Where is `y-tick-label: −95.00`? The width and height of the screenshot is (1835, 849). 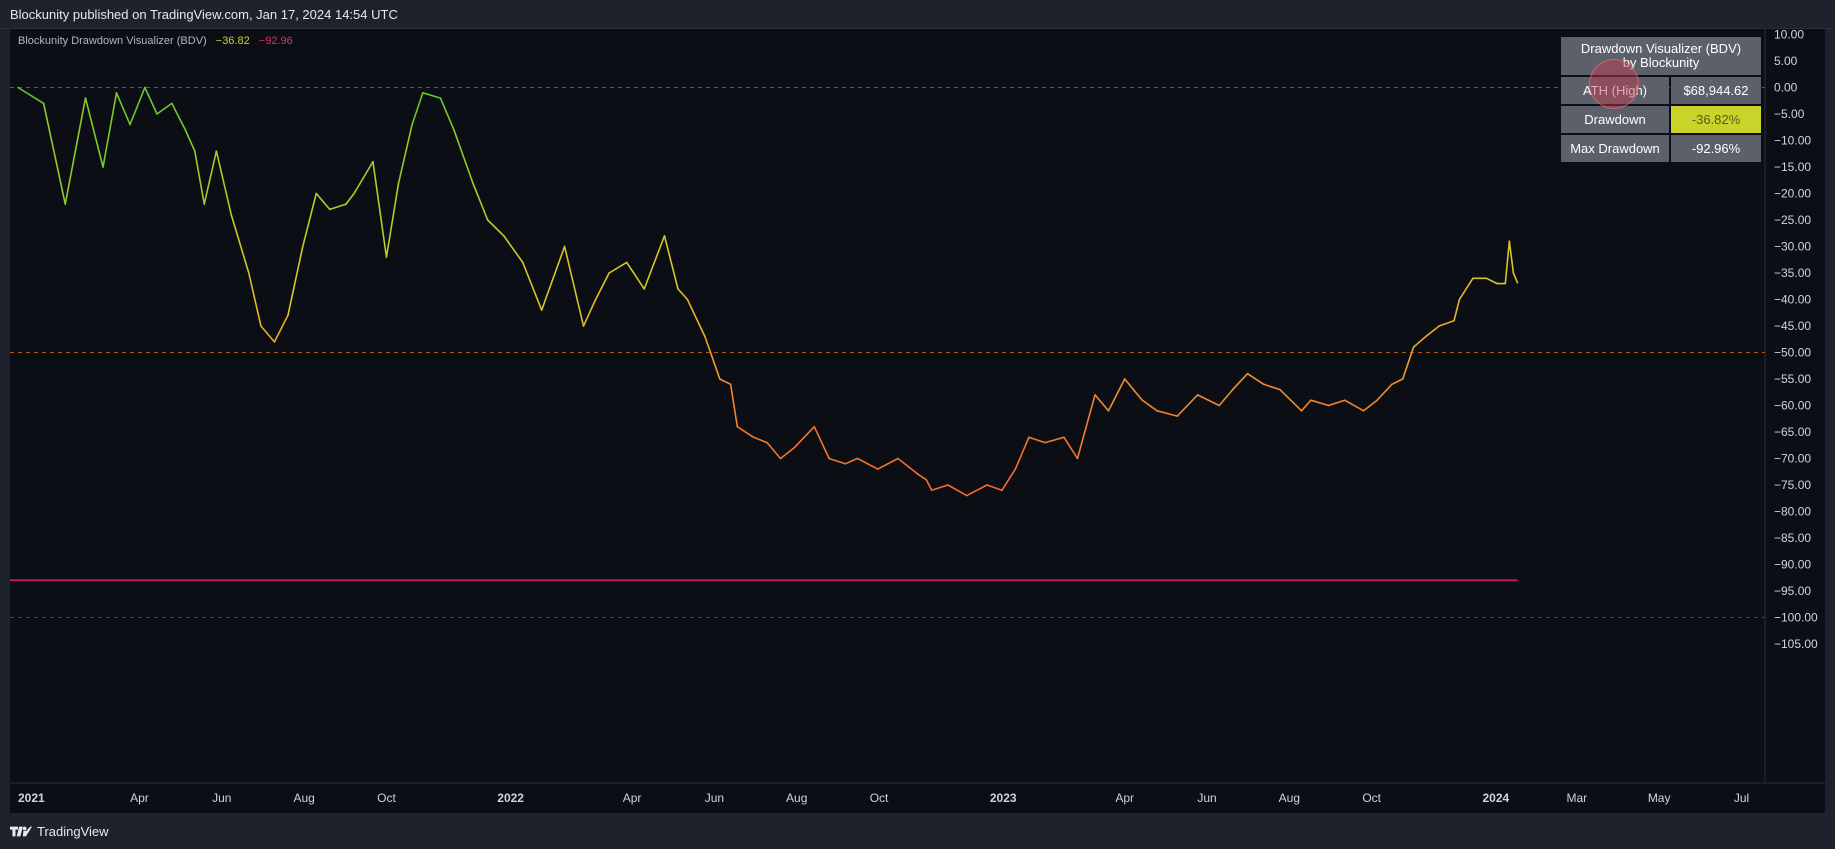
y-tick-label: −95.00 is located at coordinates (1792, 591).